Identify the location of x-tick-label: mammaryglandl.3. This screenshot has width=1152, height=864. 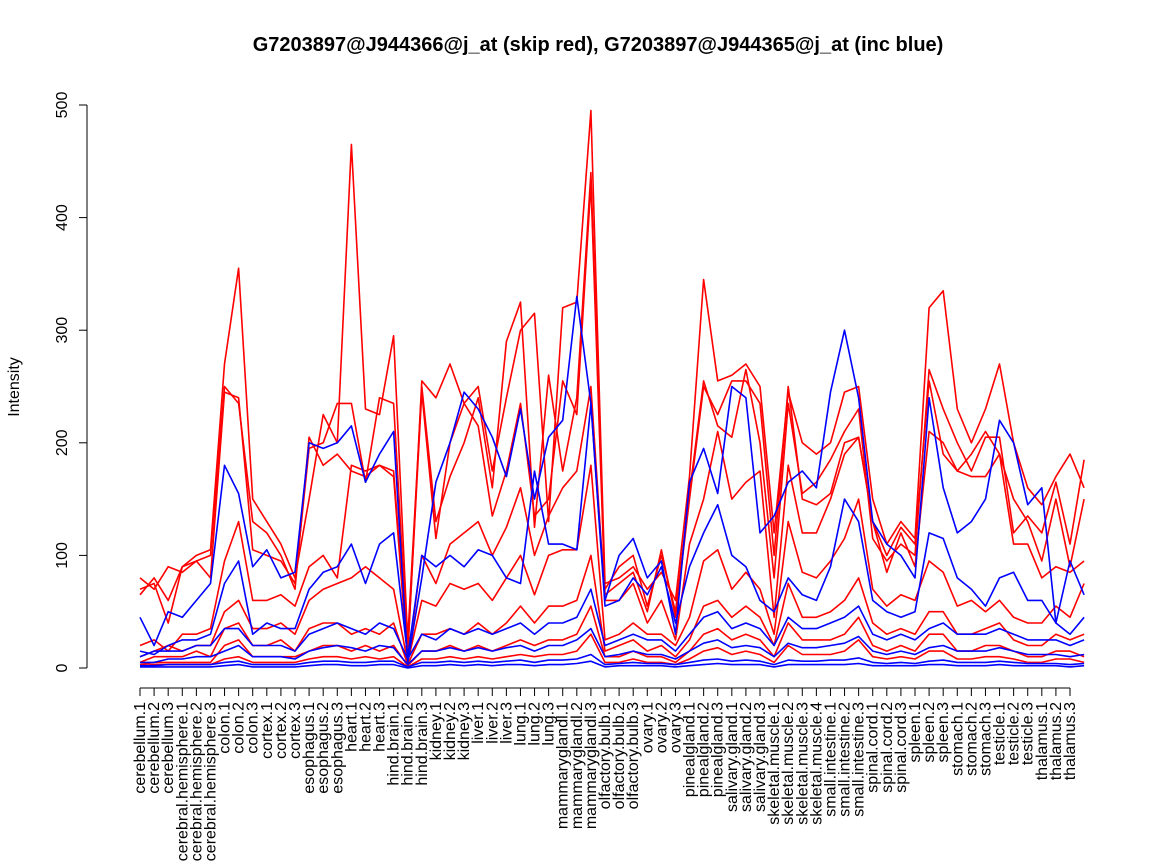
(591, 765).